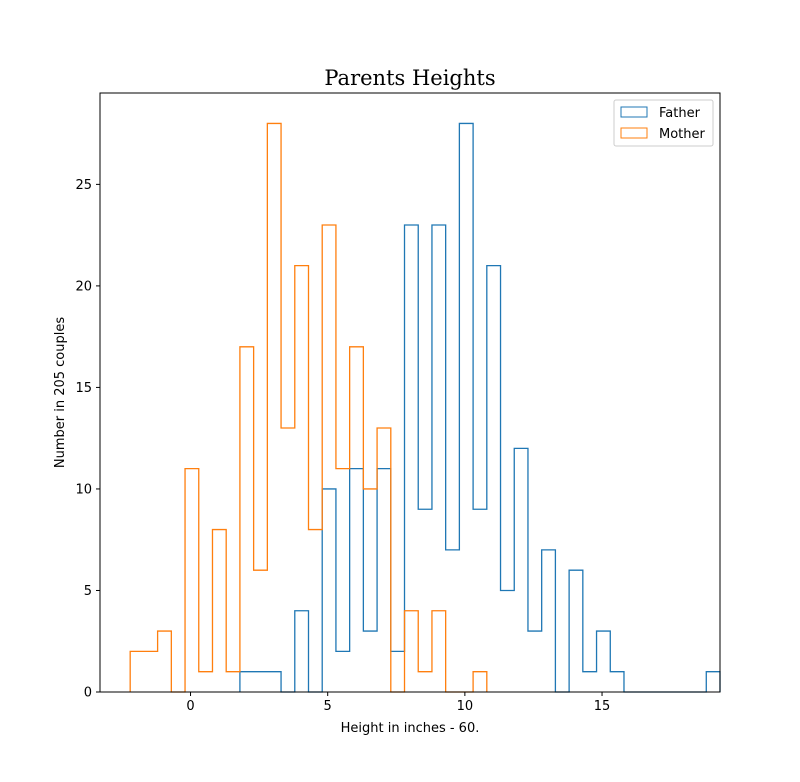 This screenshot has width=800, height=782. What do you see at coordinates (190, 706) in the screenshot?
I see `x-tick-label: 0` at bounding box center [190, 706].